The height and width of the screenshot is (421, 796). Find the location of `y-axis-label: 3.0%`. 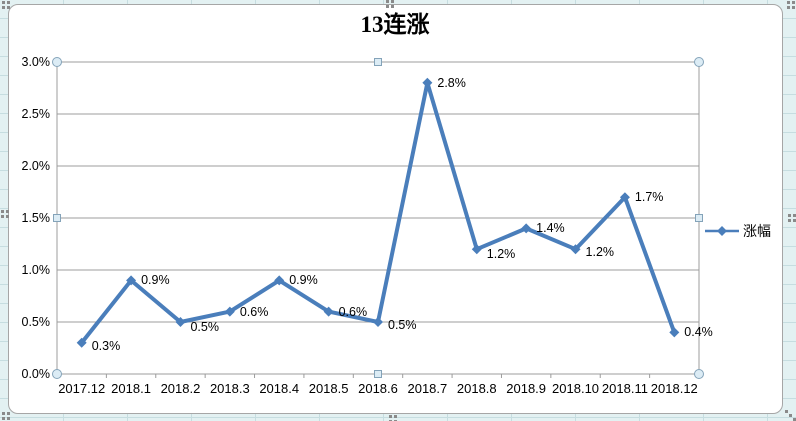

y-axis-label: 3.0% is located at coordinates (36, 62).